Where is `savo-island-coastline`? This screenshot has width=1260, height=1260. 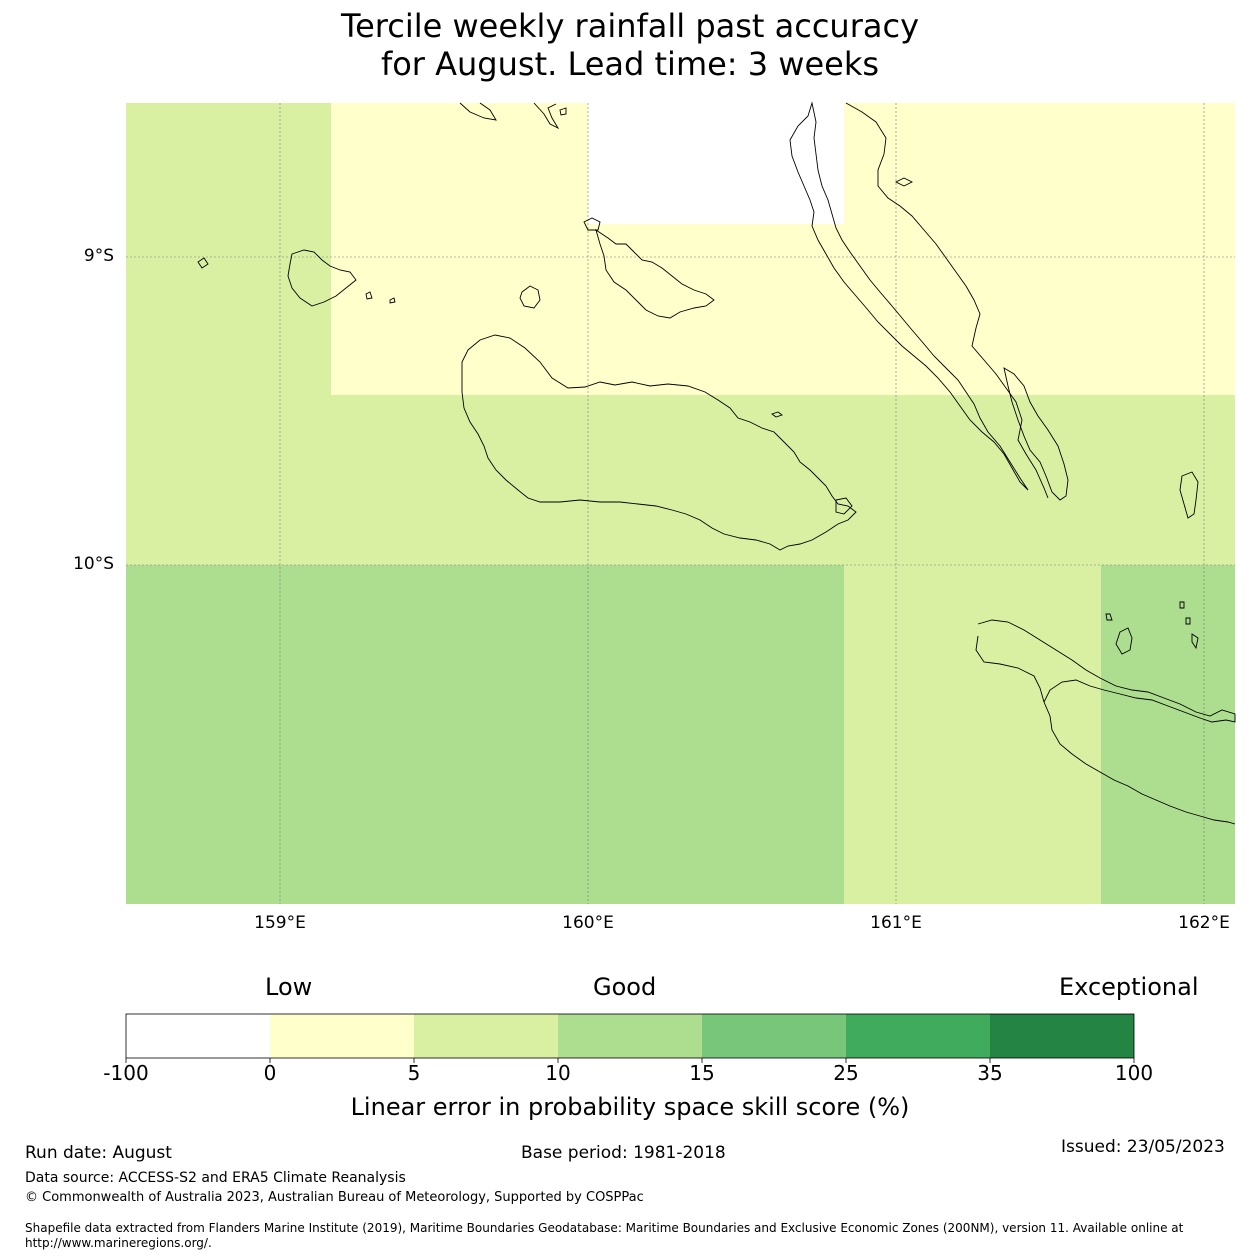
savo-island-coastline is located at coordinates (530, 297).